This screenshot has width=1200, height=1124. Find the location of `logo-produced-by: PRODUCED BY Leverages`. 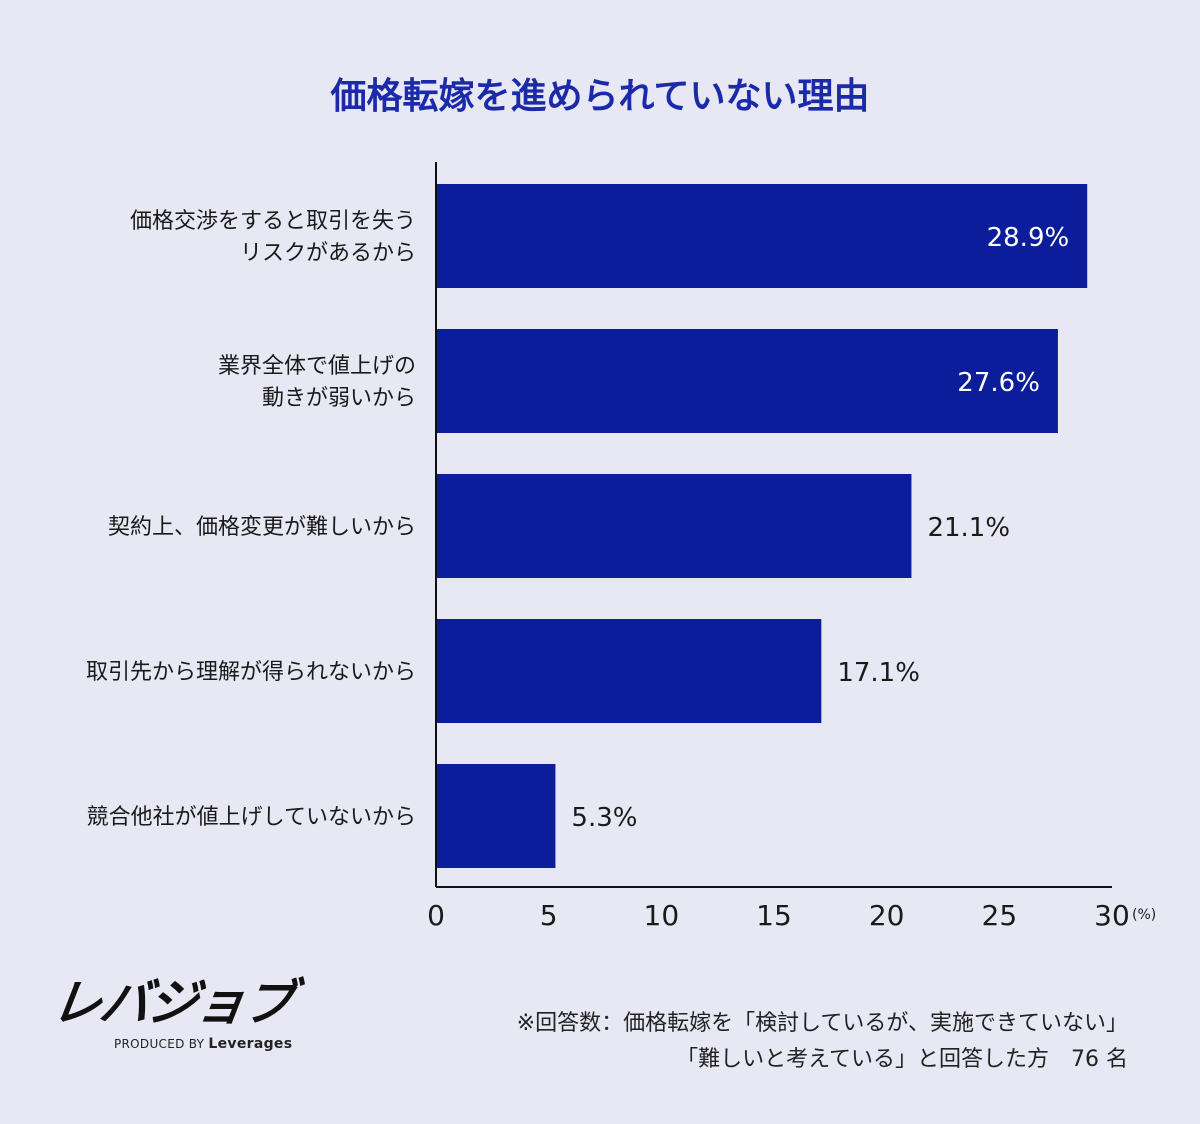

logo-produced-by: PRODUCED BY Leverages is located at coordinates (203, 1044).